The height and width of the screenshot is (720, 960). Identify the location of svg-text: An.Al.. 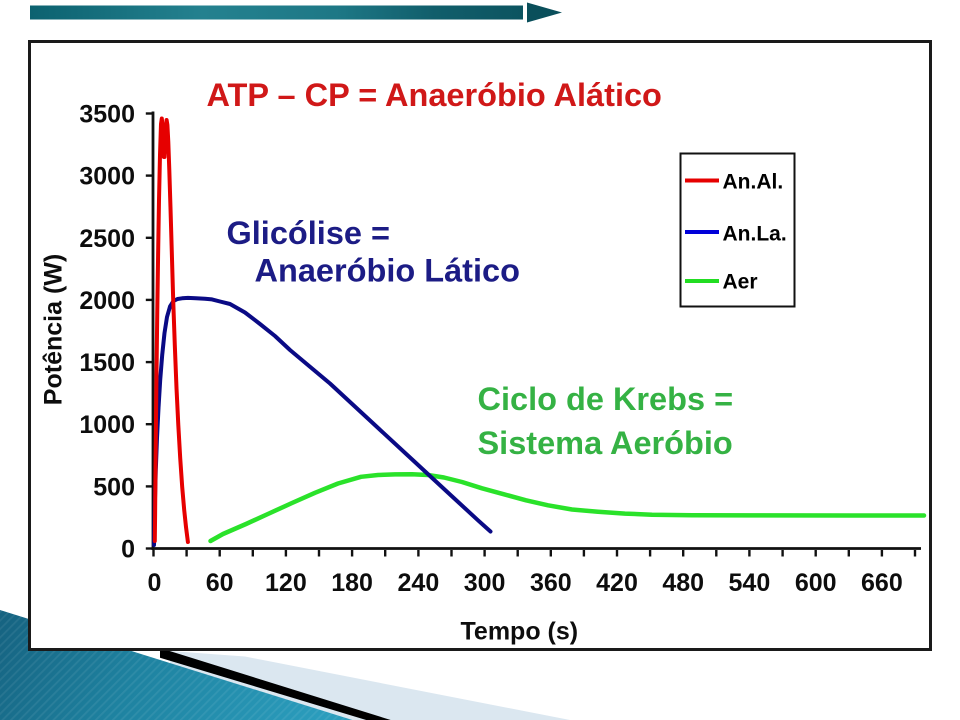
(753, 181).